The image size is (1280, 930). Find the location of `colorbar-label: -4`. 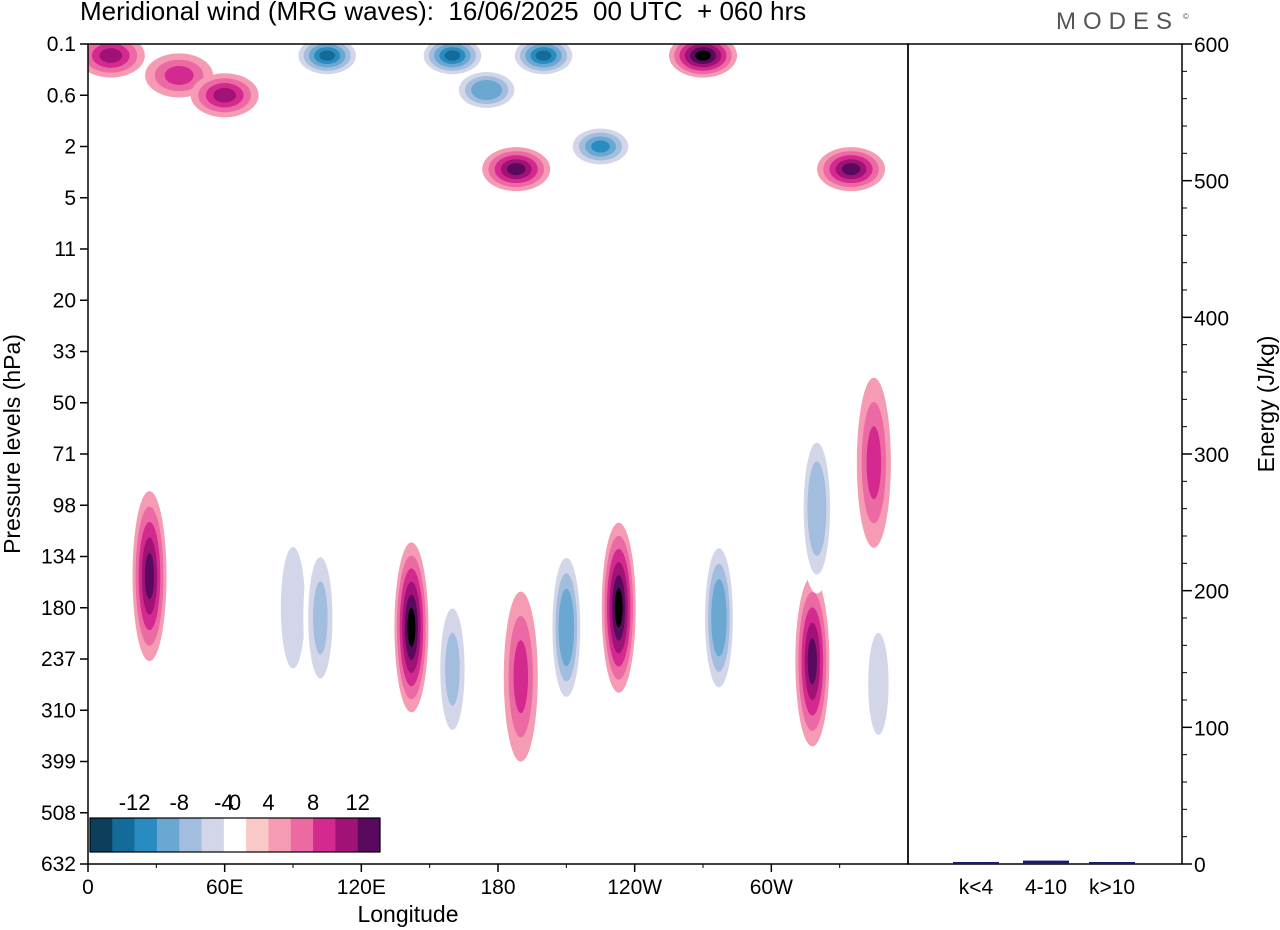

colorbar-label: -4 is located at coordinates (224, 802).